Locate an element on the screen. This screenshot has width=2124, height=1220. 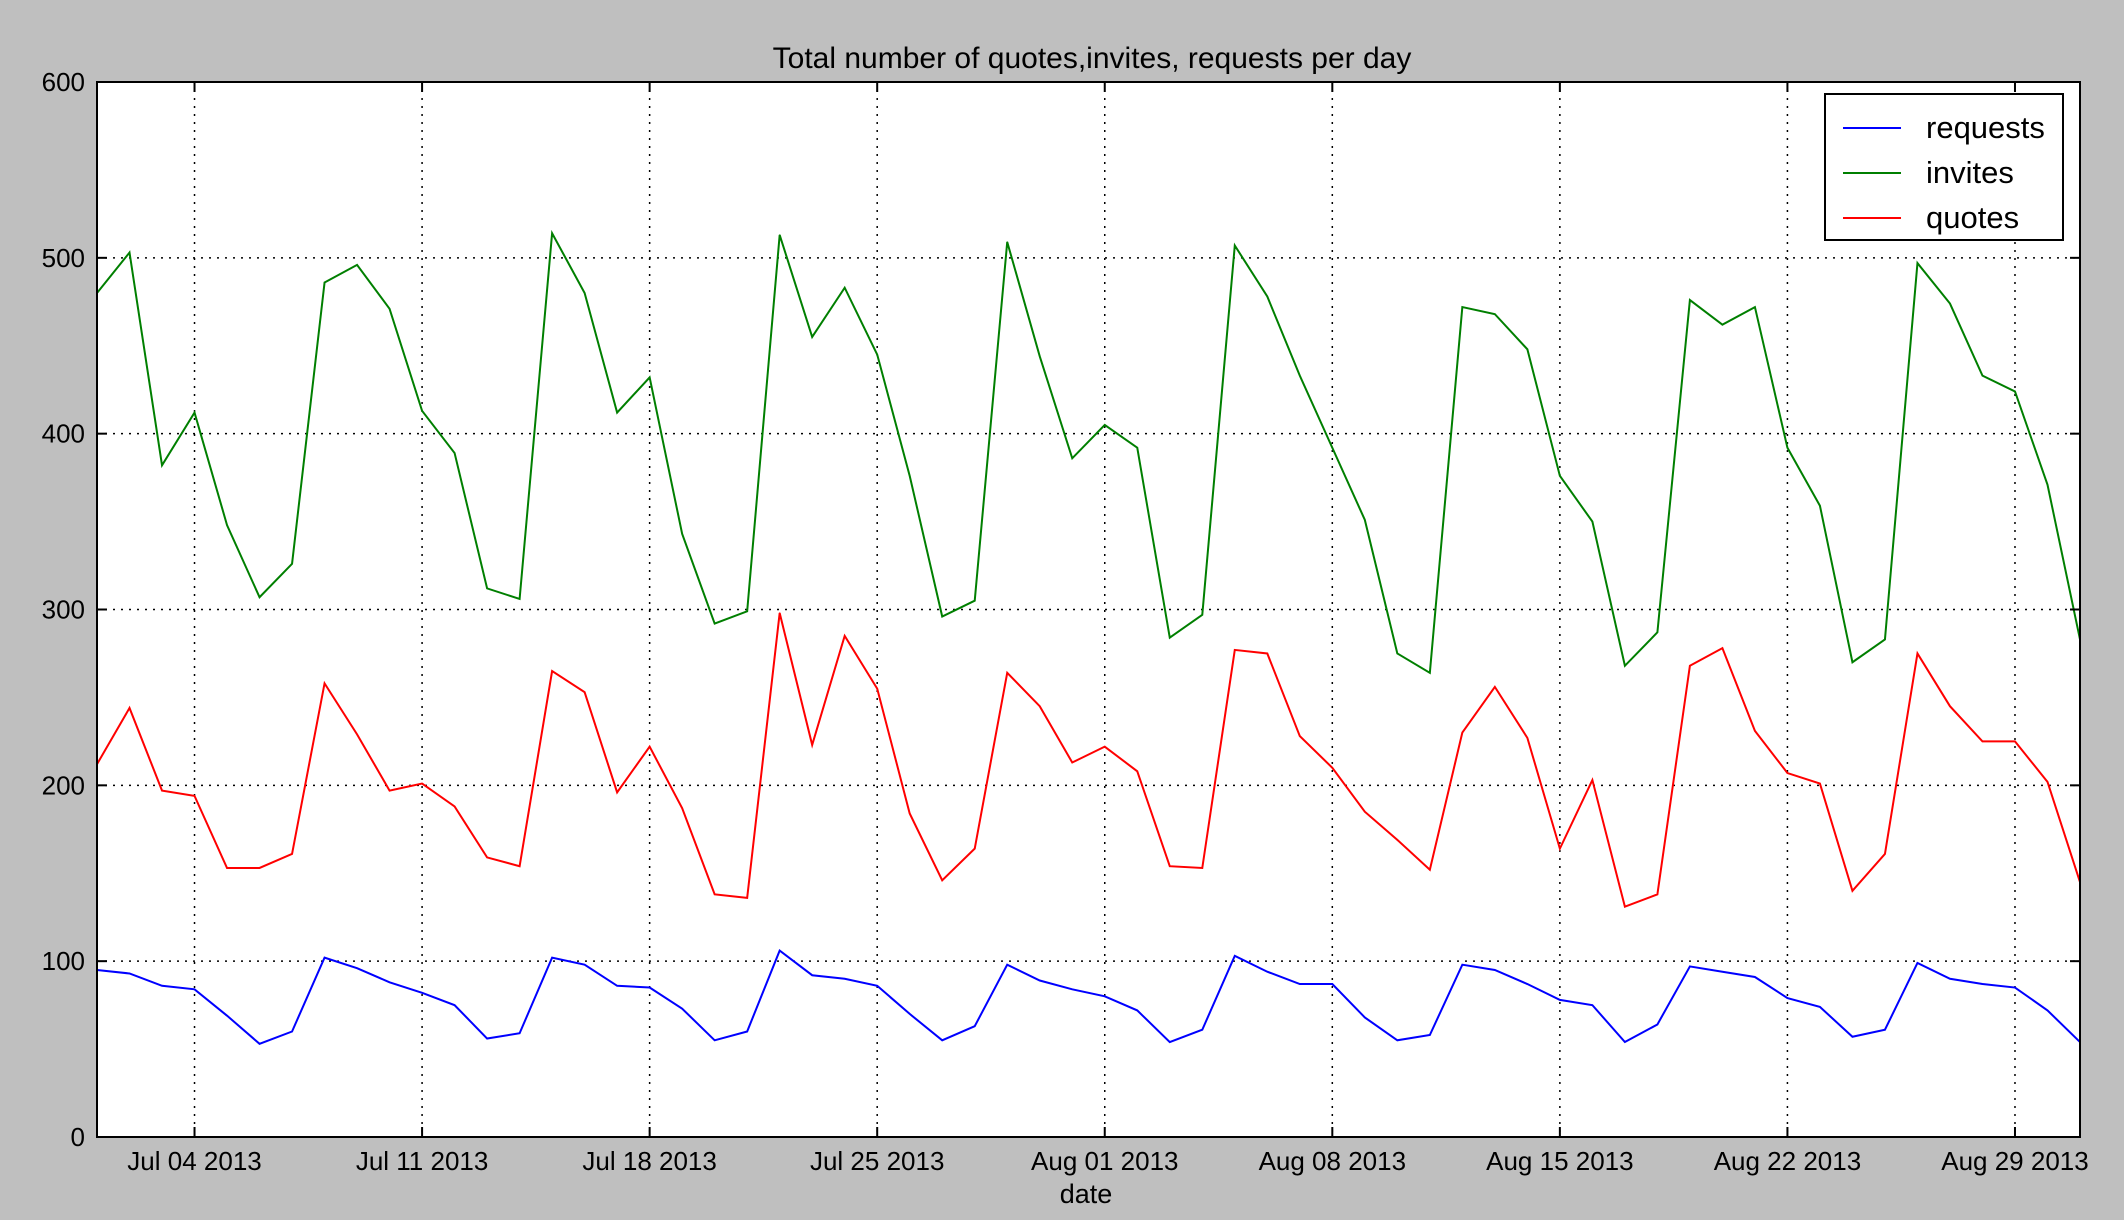
legend-box is located at coordinates (1944, 167).